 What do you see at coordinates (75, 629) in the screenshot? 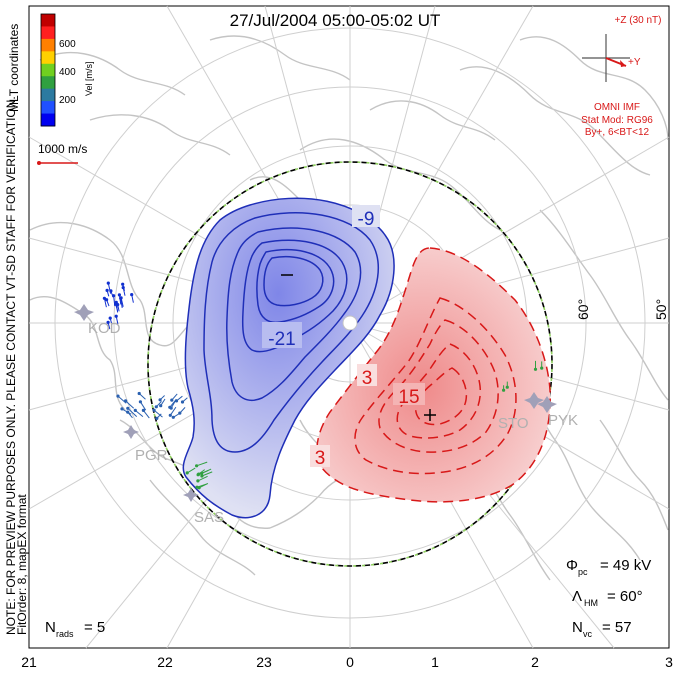
I see `stat-nrads: N rads = 5` at bounding box center [75, 629].